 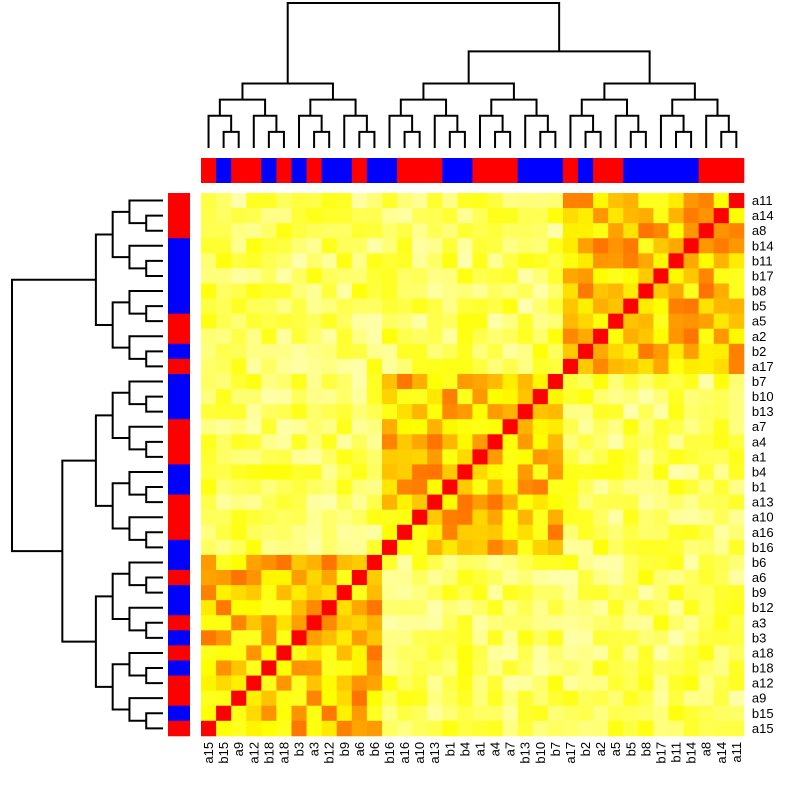 What do you see at coordinates (763, 366) in the screenshot?
I see `row-label: a17` at bounding box center [763, 366].